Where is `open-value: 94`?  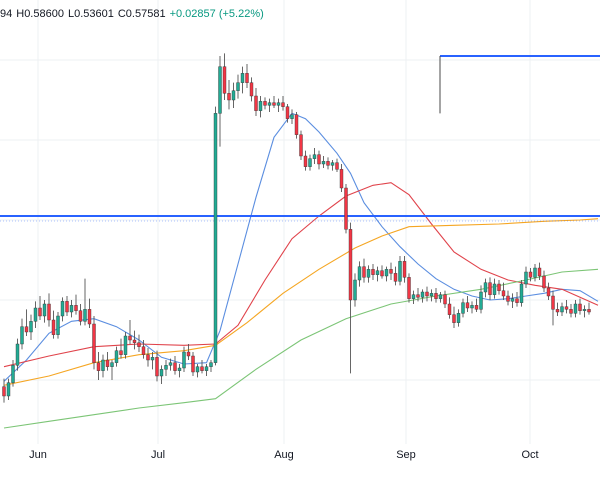 open-value: 94 is located at coordinates (6, 14).